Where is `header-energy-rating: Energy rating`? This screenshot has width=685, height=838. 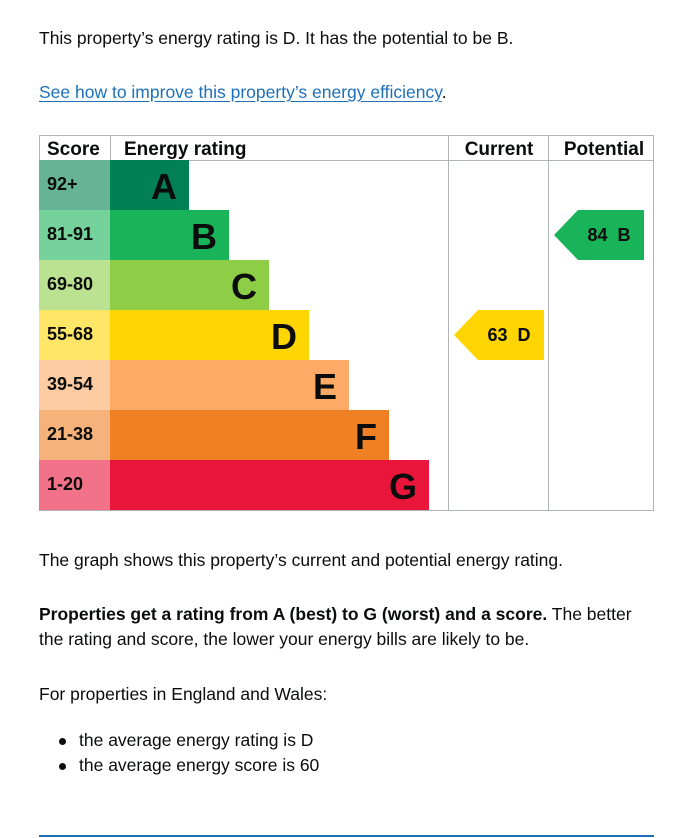 header-energy-rating: Energy rating is located at coordinates (185, 149).